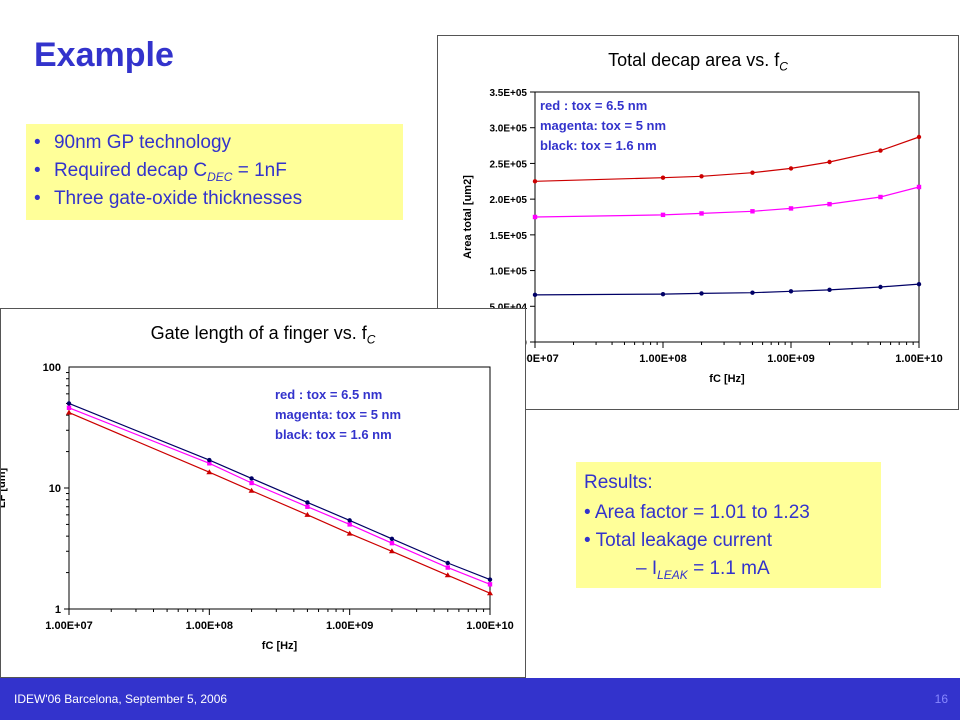  Describe the element at coordinates (178, 198) in the screenshot. I see `bullet-text-3: Three gate-oxide thicknesses` at that location.